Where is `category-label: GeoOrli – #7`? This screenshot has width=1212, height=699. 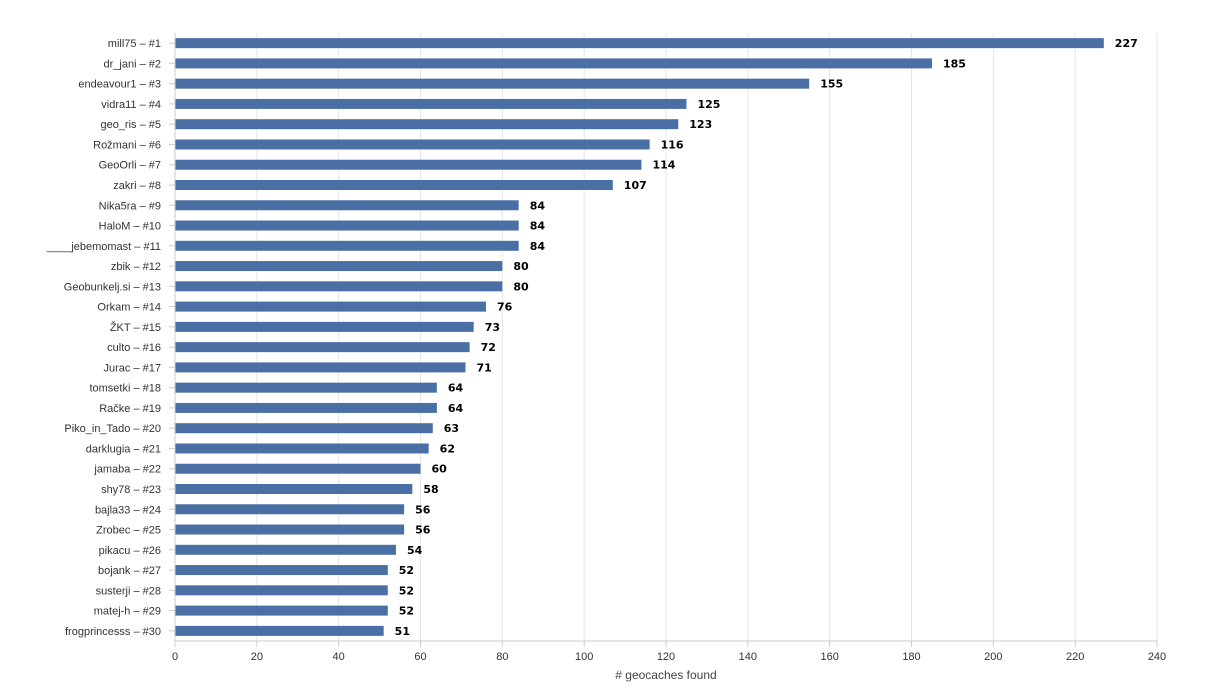 category-label: GeoOrli – #7 is located at coordinates (130, 166).